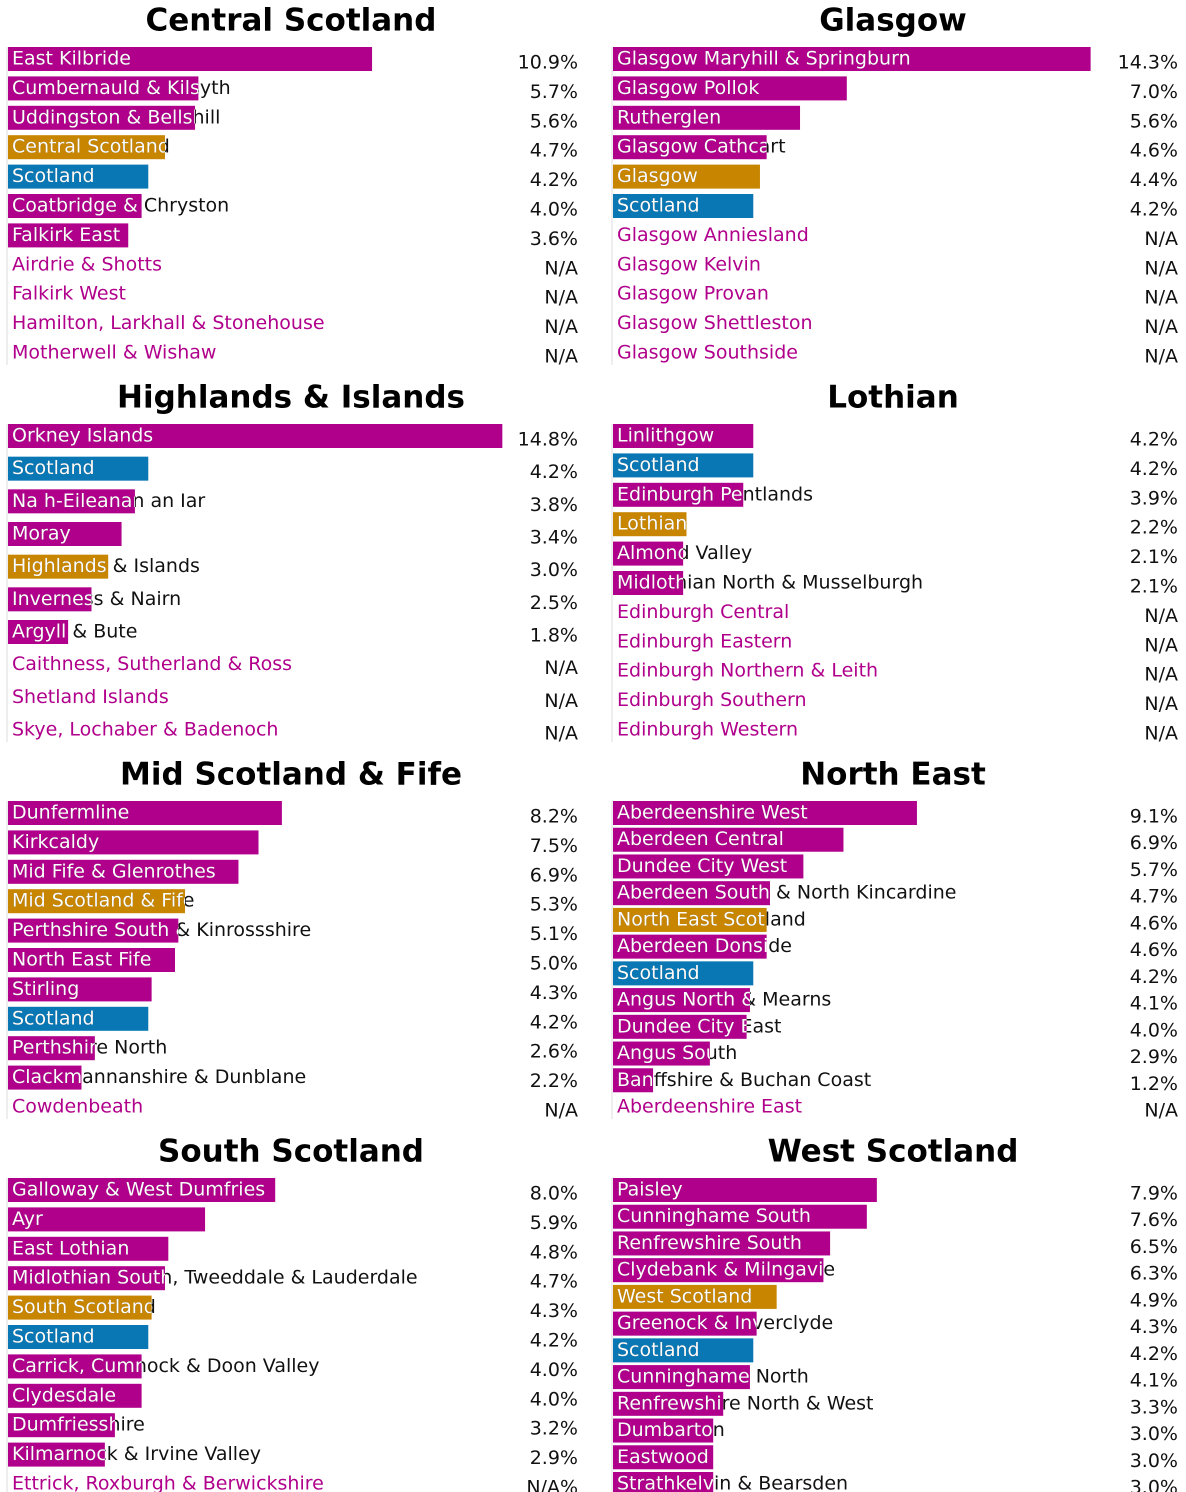 The image size is (1186, 1492). I want to click on bar-label: Edinburgh Eastern, so click(704, 641).